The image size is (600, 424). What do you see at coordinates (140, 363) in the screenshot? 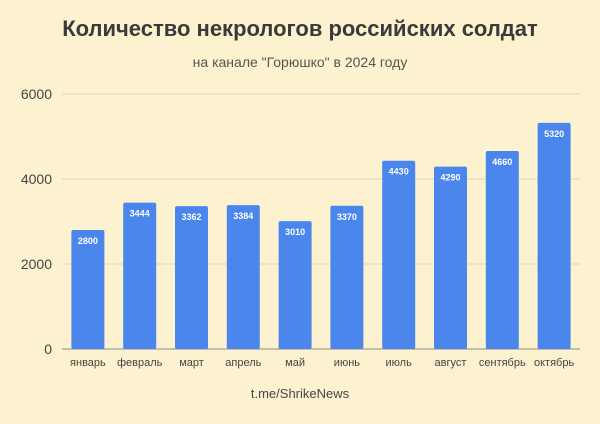
I see `x-tick-label: февраль` at bounding box center [140, 363].